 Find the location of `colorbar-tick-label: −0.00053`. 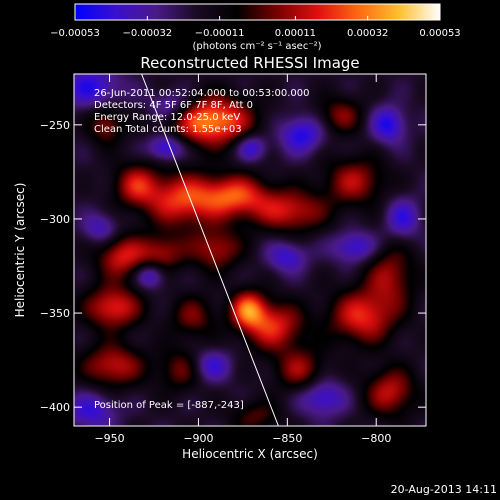

colorbar-tick-label: −0.00053 is located at coordinates (75, 33).